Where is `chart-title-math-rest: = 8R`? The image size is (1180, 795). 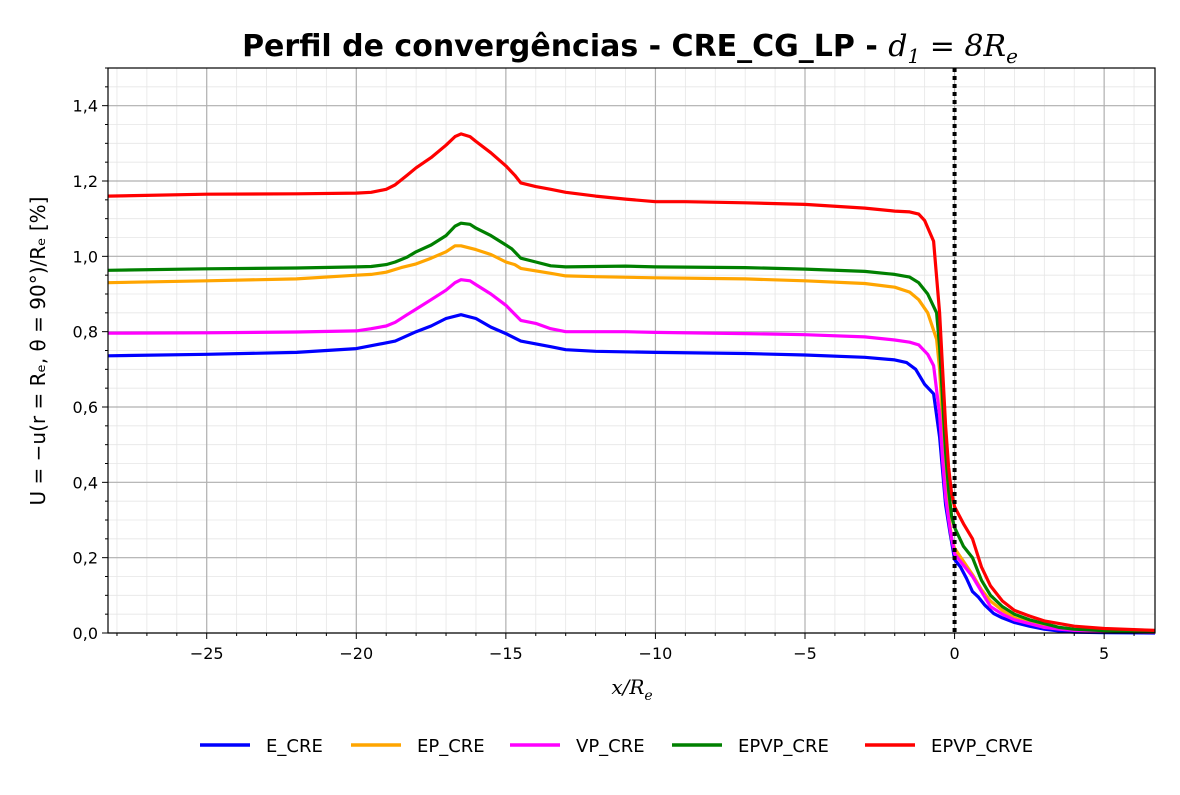 chart-title-math-rest: = 8R is located at coordinates (963, 46).